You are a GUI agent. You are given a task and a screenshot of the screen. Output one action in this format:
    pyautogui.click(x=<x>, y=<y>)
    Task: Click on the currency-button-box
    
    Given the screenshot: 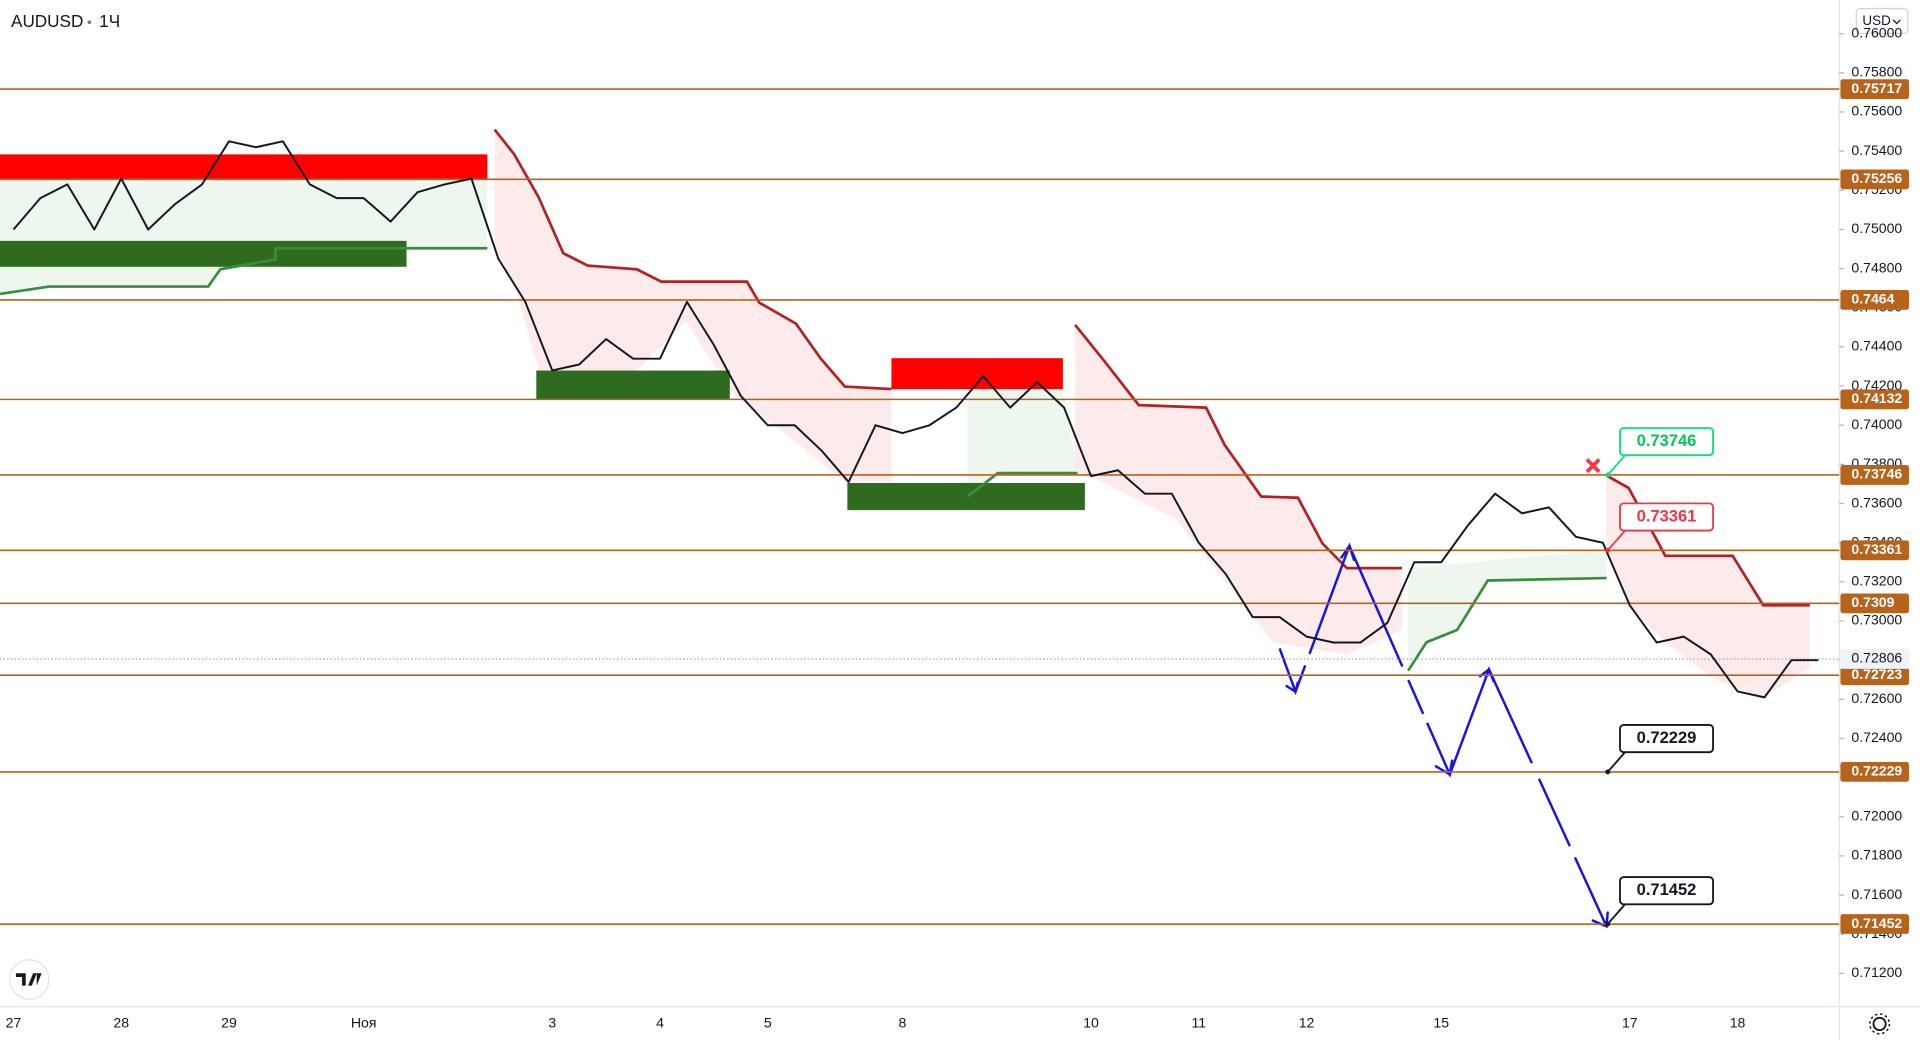 What is the action you would take?
    pyautogui.click(x=1882, y=21)
    